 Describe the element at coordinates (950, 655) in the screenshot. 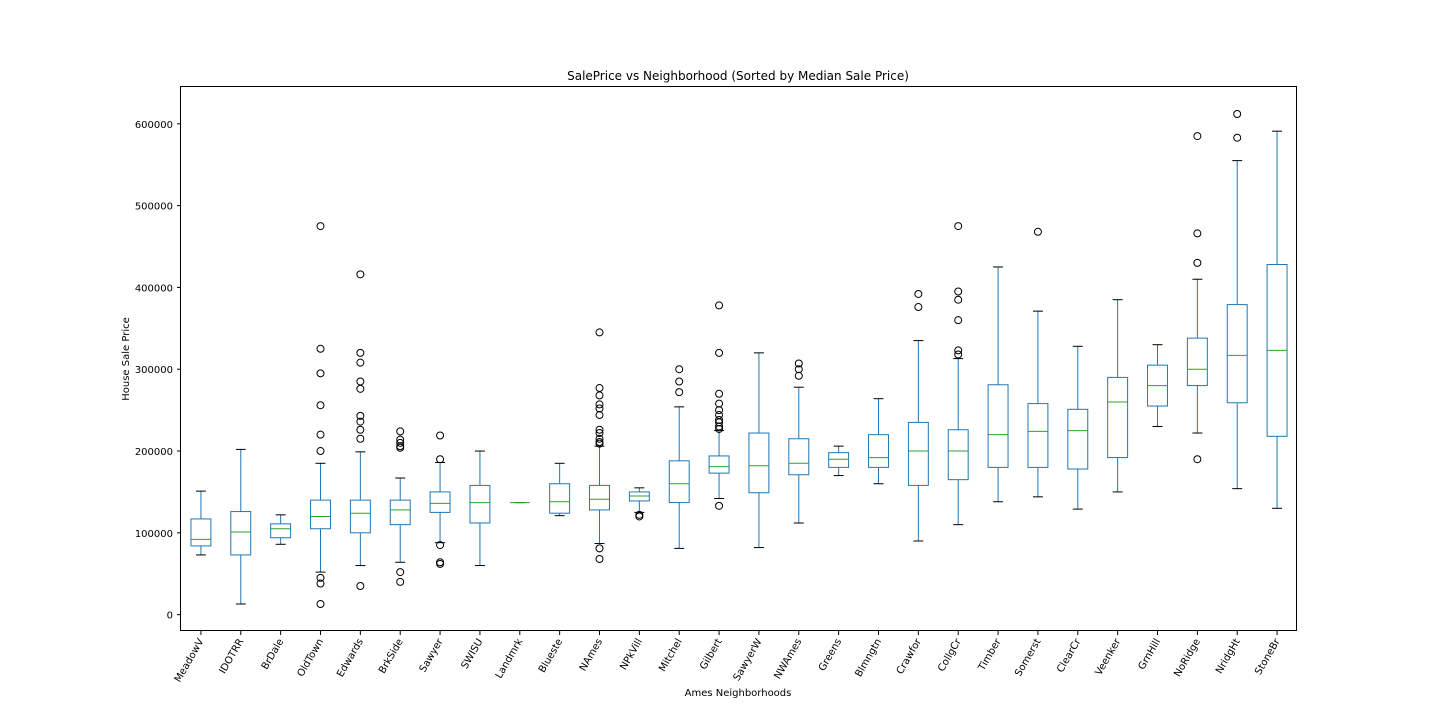

I see `x-tick-label: CollgCr` at that location.